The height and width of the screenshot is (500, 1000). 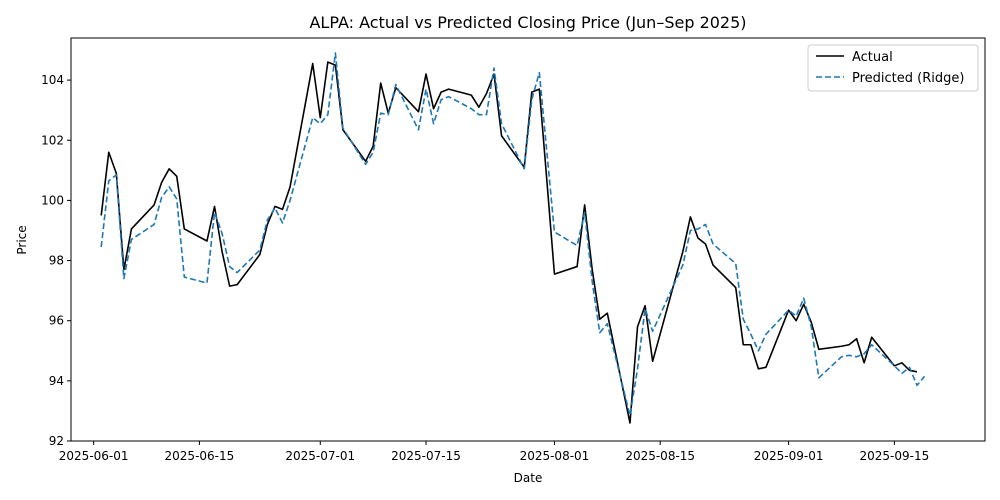 What do you see at coordinates (56, 381) in the screenshot?
I see `y-tick-label: 94` at bounding box center [56, 381].